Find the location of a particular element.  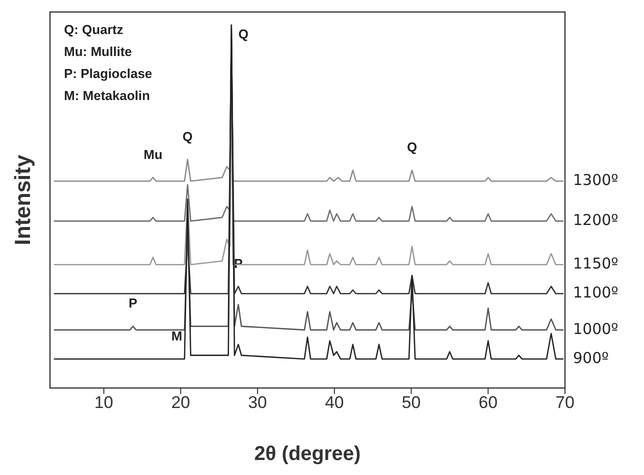

annotation: P is located at coordinates (133, 303).